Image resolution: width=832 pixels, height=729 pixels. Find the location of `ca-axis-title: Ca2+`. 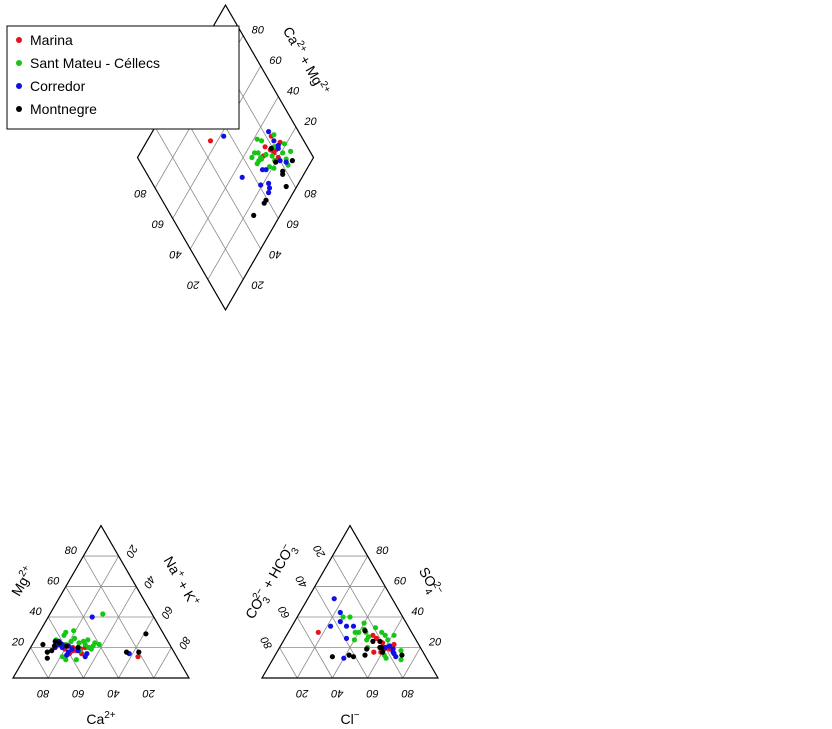

ca-axis-title: Ca2+ is located at coordinates (100, 718).